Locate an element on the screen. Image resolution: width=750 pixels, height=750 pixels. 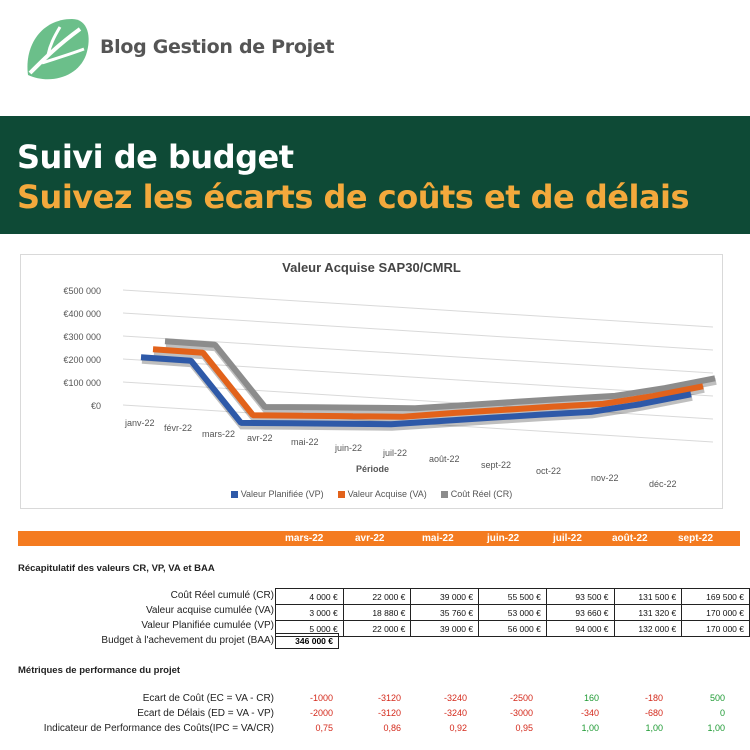
table-cell: 132 000 € is located at coordinates (648, 628).